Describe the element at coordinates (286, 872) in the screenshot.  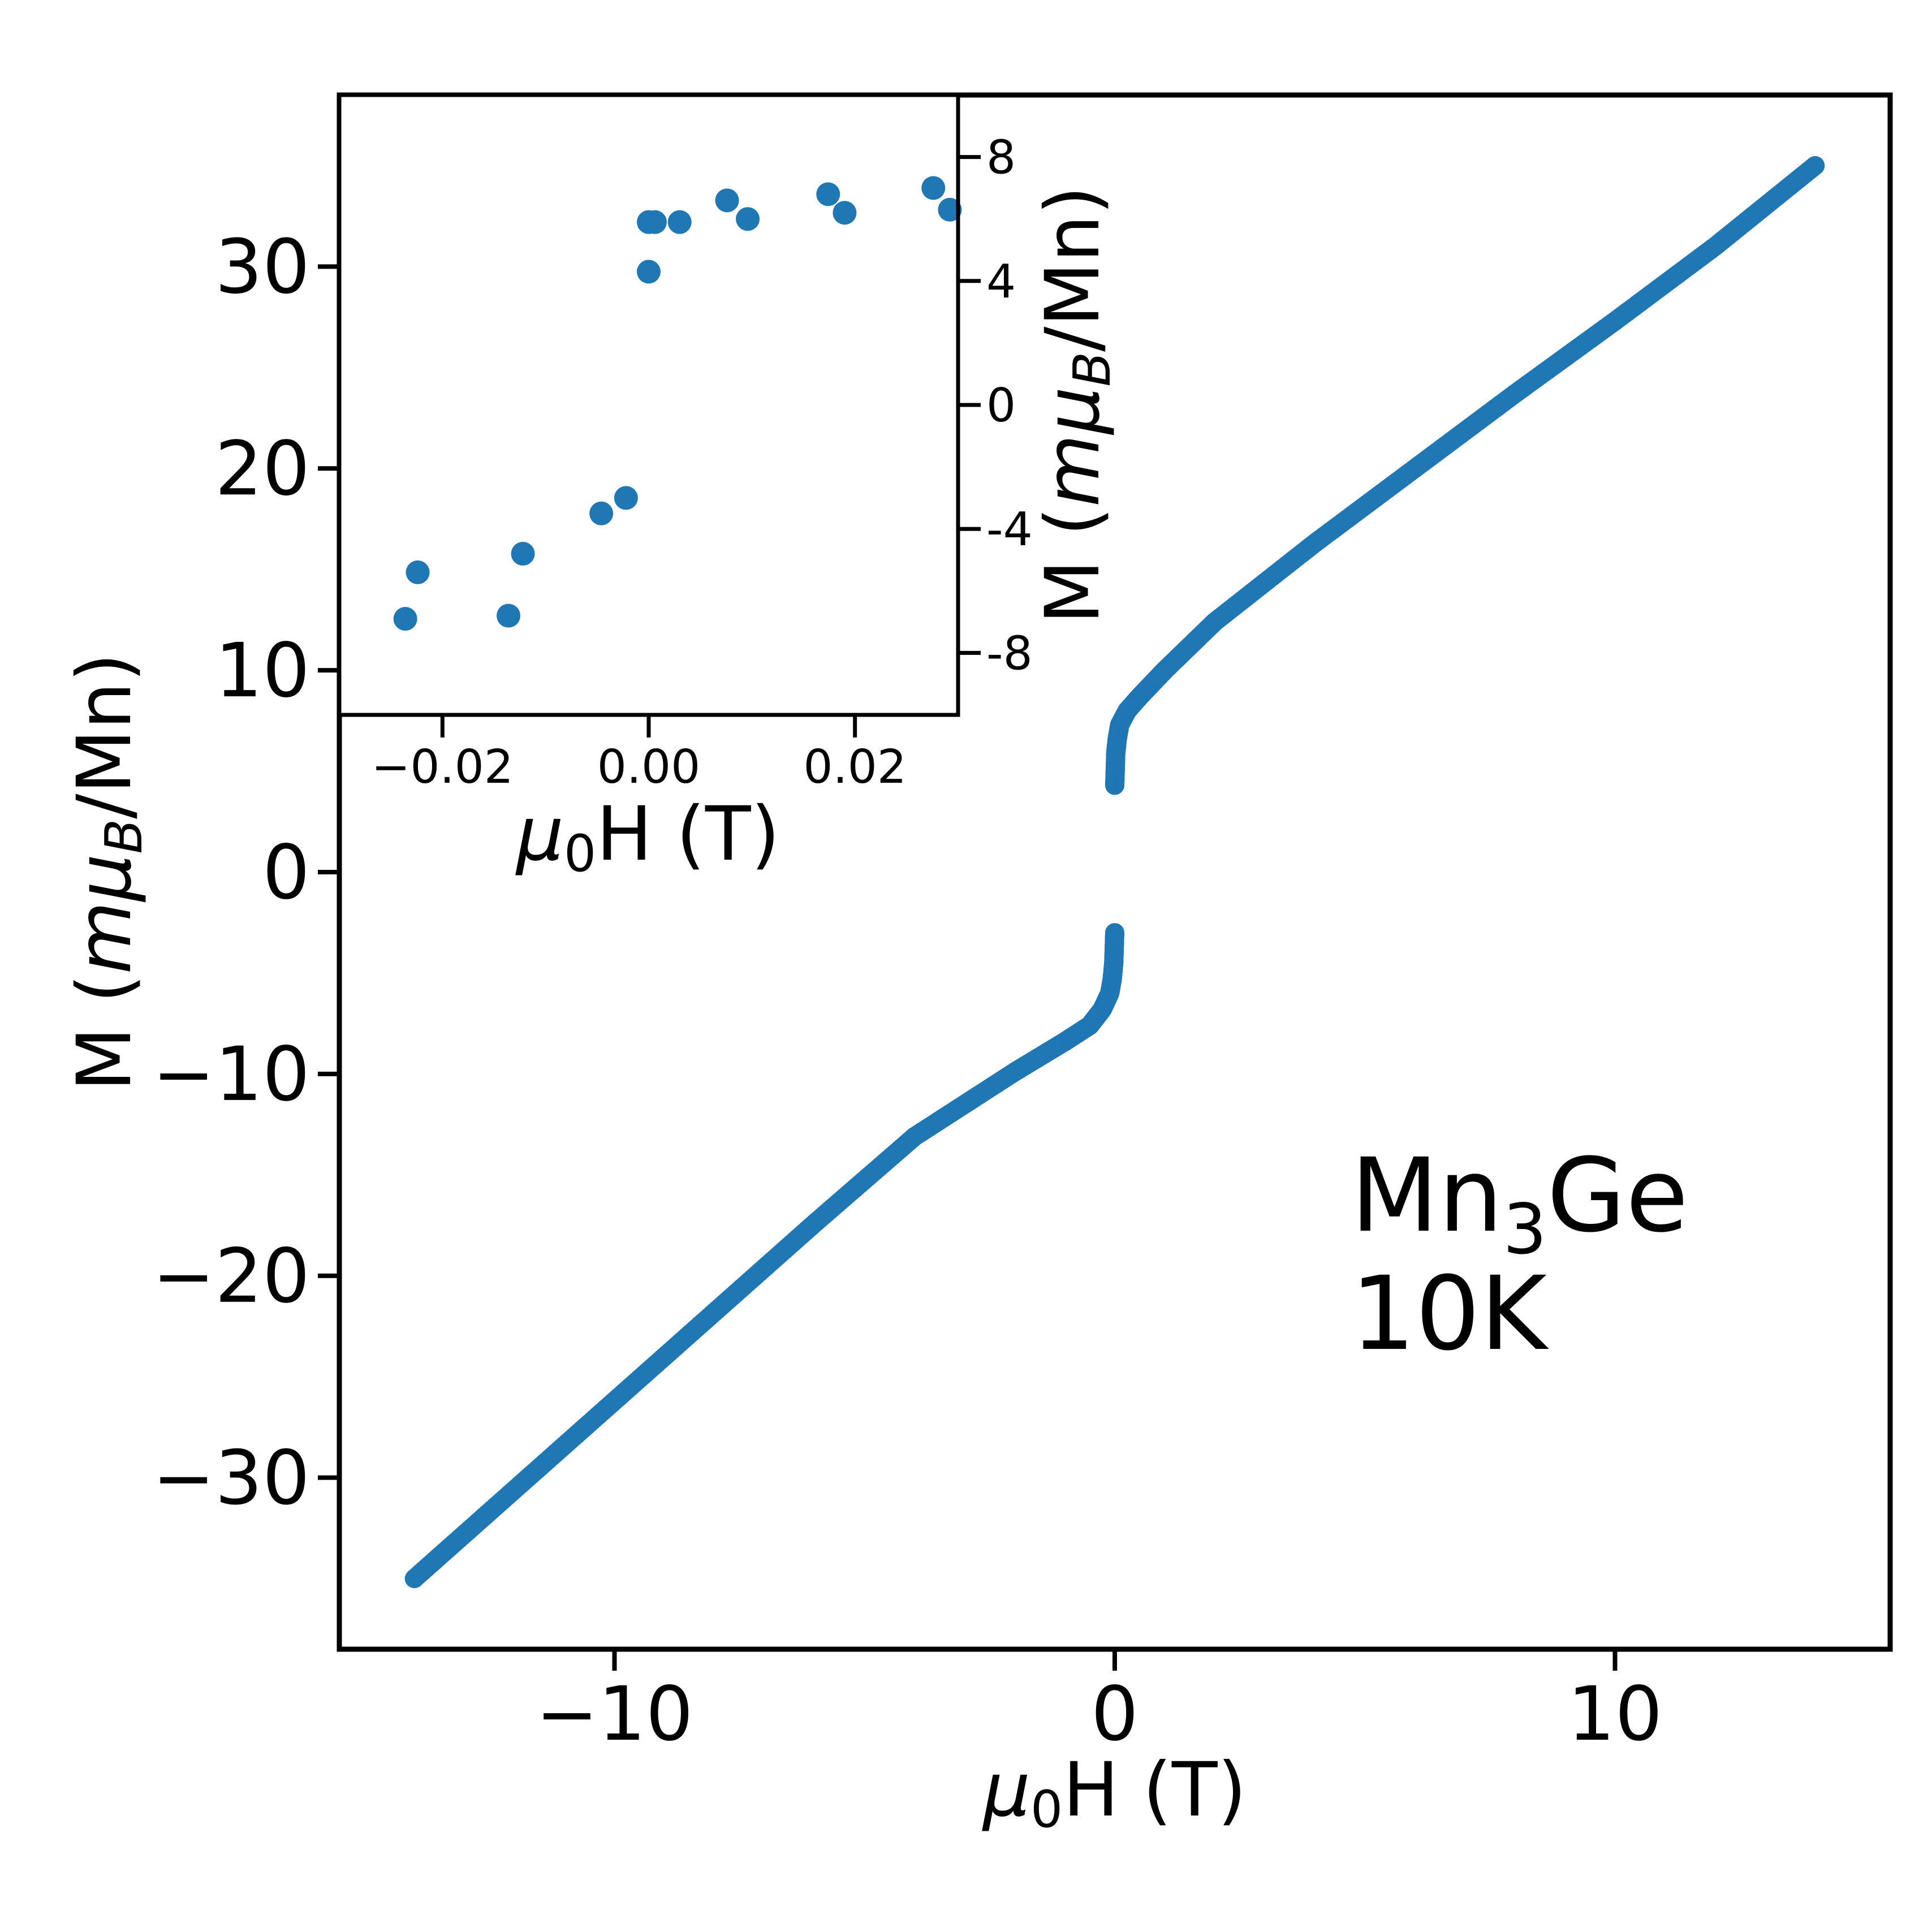
I see `main-y-tick-label: 0` at that location.